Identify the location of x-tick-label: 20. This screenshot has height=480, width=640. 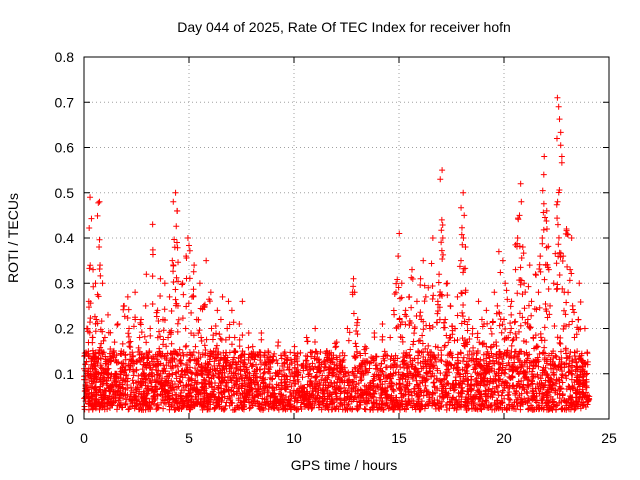
(504, 438).